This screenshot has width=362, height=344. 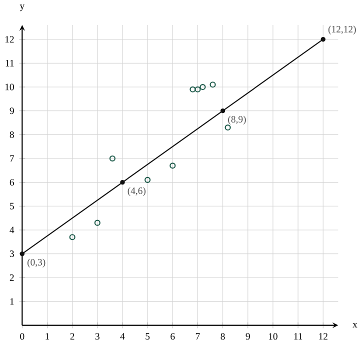 What do you see at coordinates (323, 336) in the screenshot?
I see `x-tick-label: 12` at bounding box center [323, 336].